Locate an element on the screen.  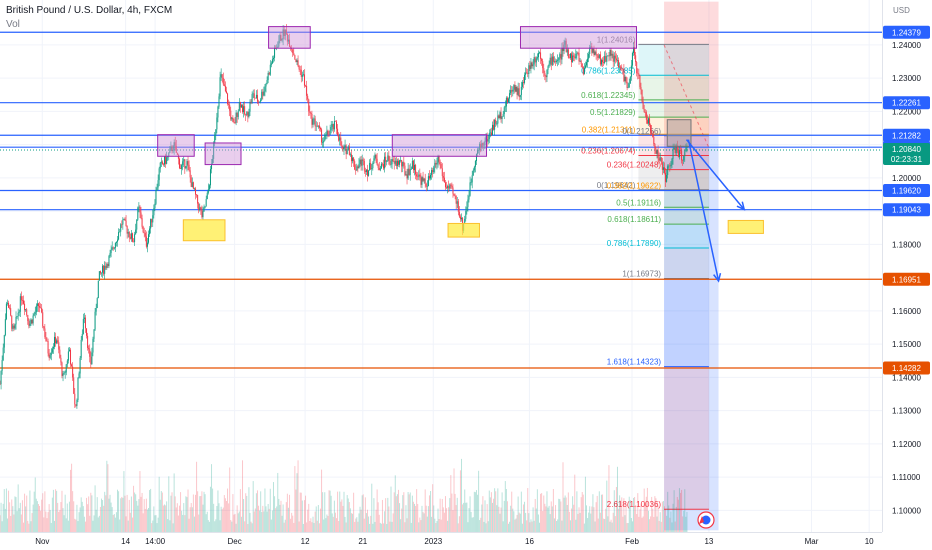
price-tick-label: 1.23000 is located at coordinates (906, 78).